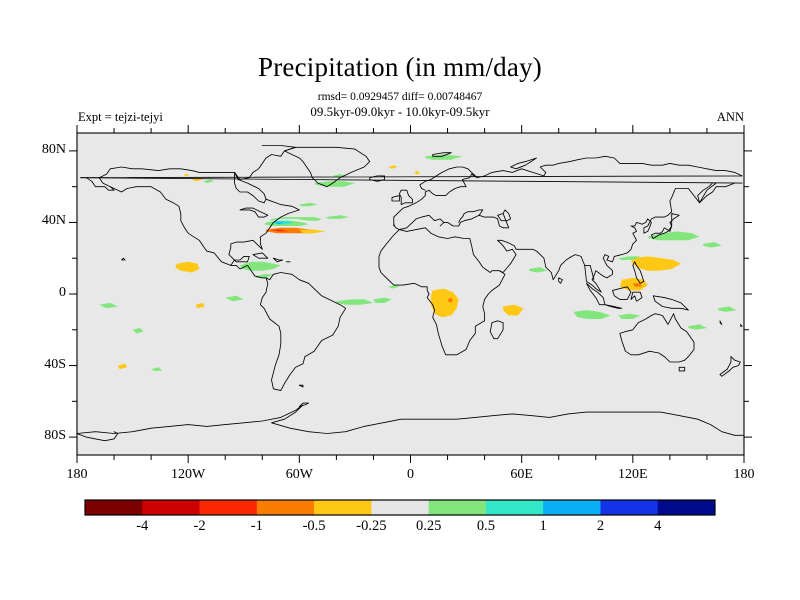 The image size is (800, 600). What do you see at coordinates (400, 67) in the screenshot?
I see `page-title: Precipitation (in mm/day)` at bounding box center [400, 67].